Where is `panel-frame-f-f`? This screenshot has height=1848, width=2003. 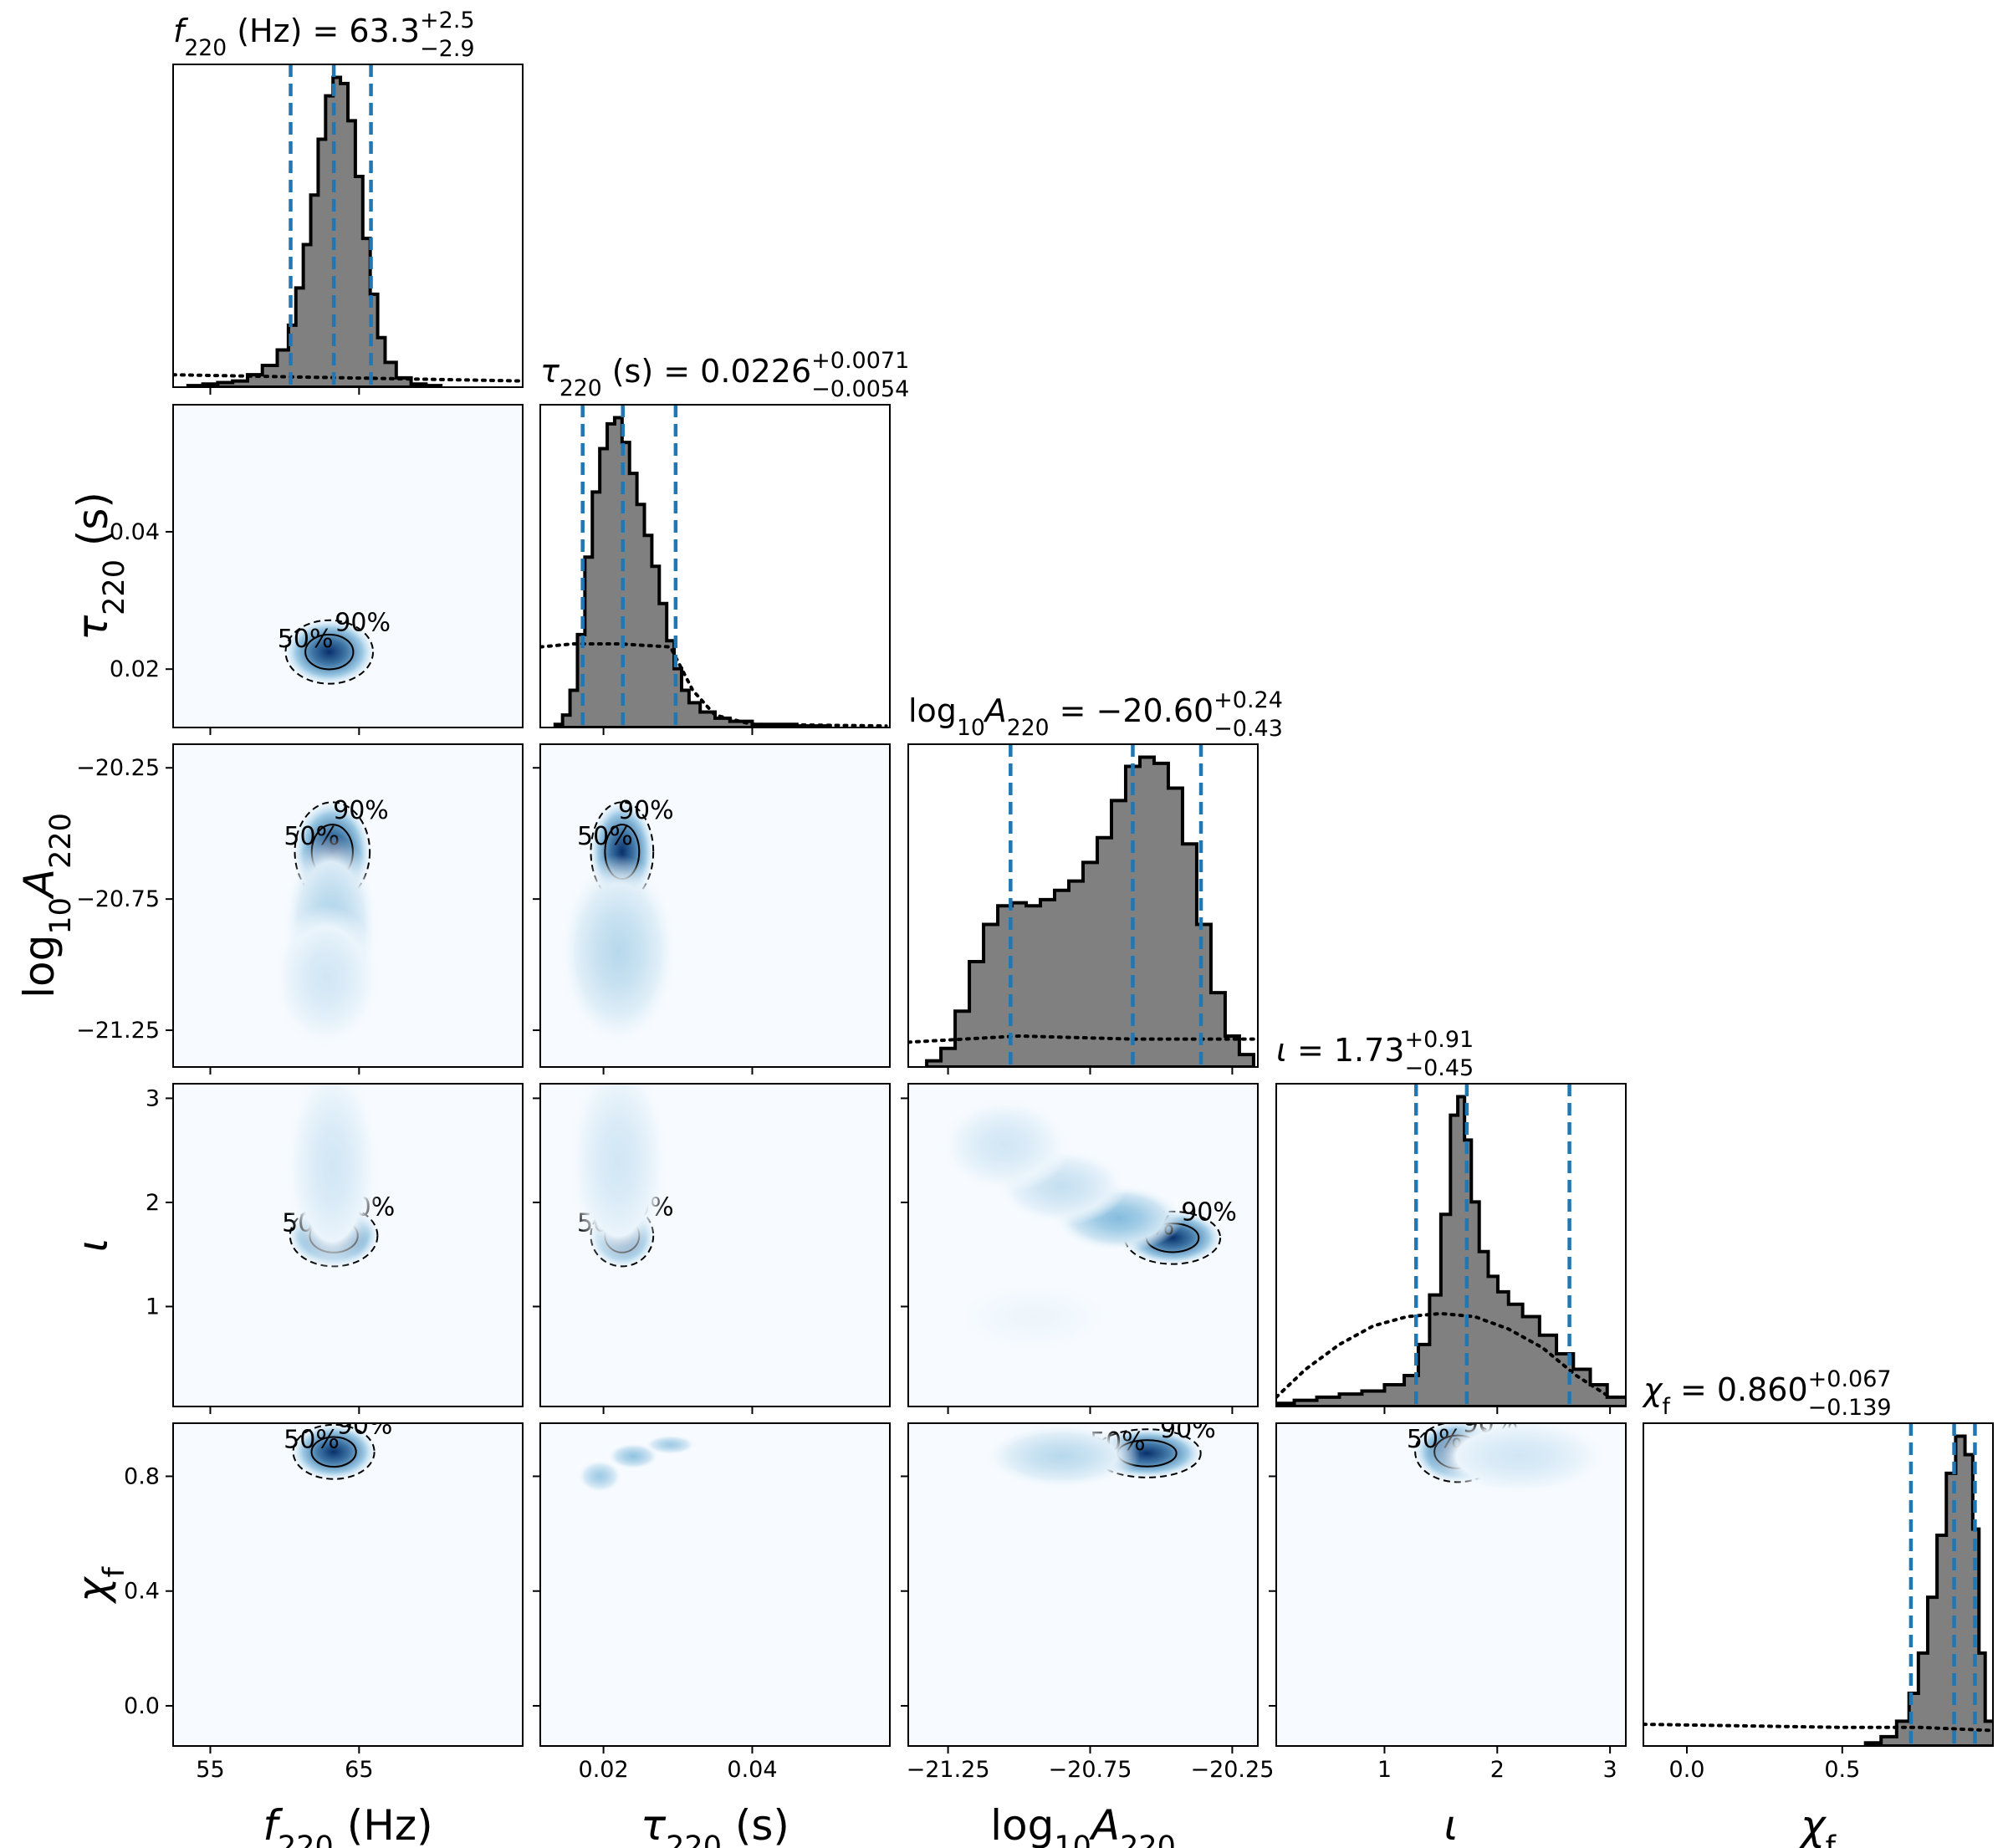 panel-frame-f-f is located at coordinates (348, 226).